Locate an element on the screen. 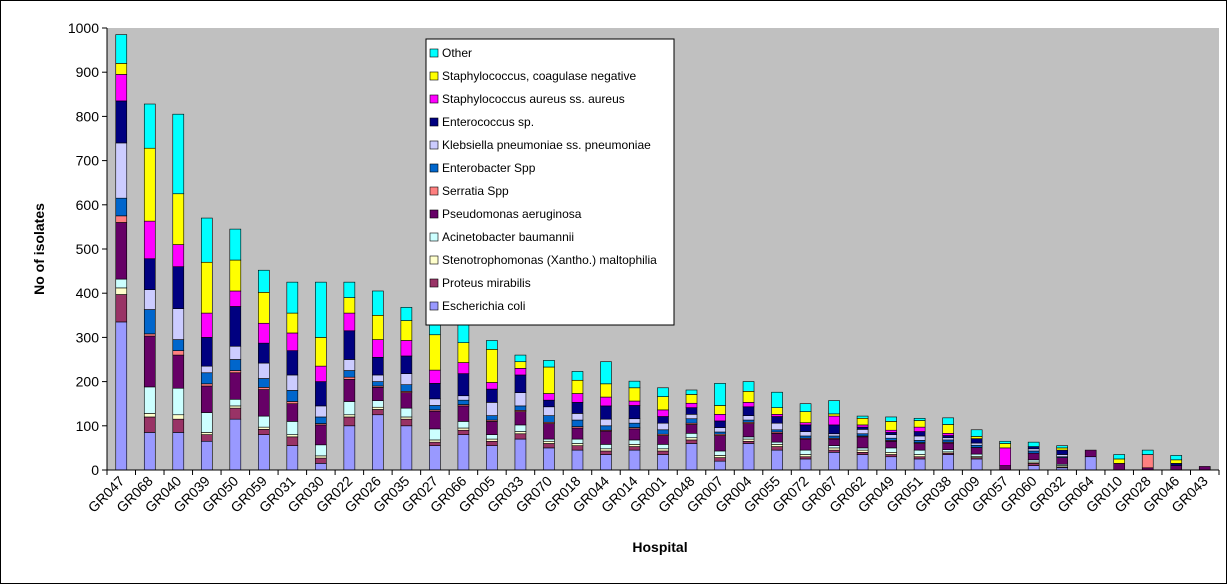 This screenshot has height=584, width=1227. legend-label: Proteus mirabilis is located at coordinates (486, 283).